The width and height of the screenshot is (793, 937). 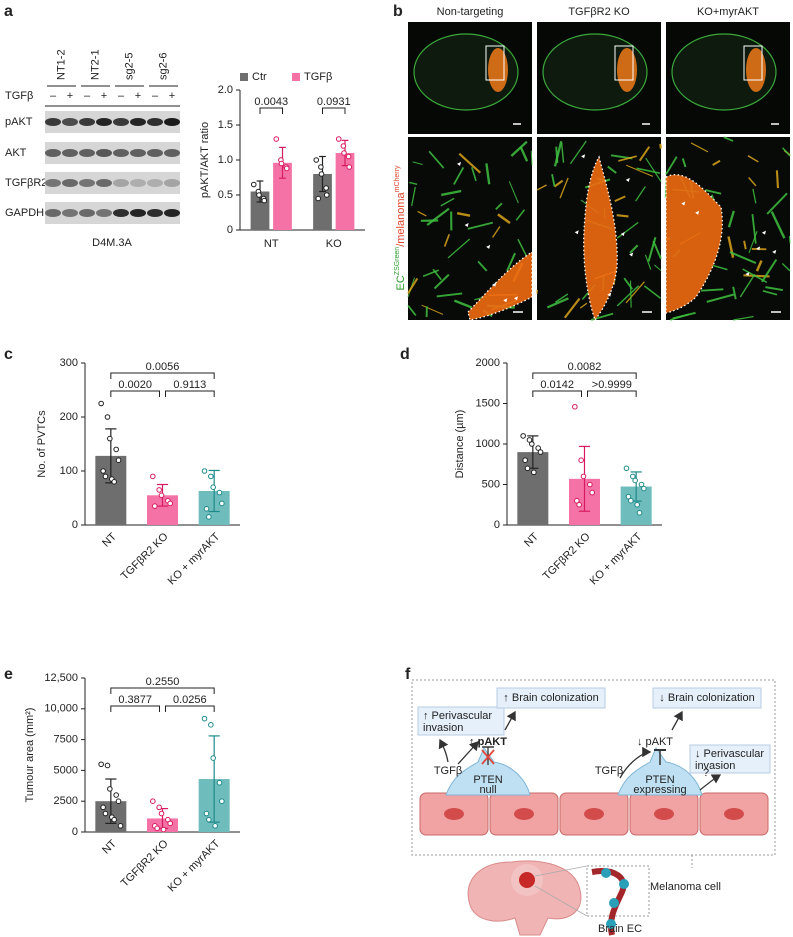 What do you see at coordinates (95, 64) in the screenshot?
I see `lane-label: NT2-1` at bounding box center [95, 64].